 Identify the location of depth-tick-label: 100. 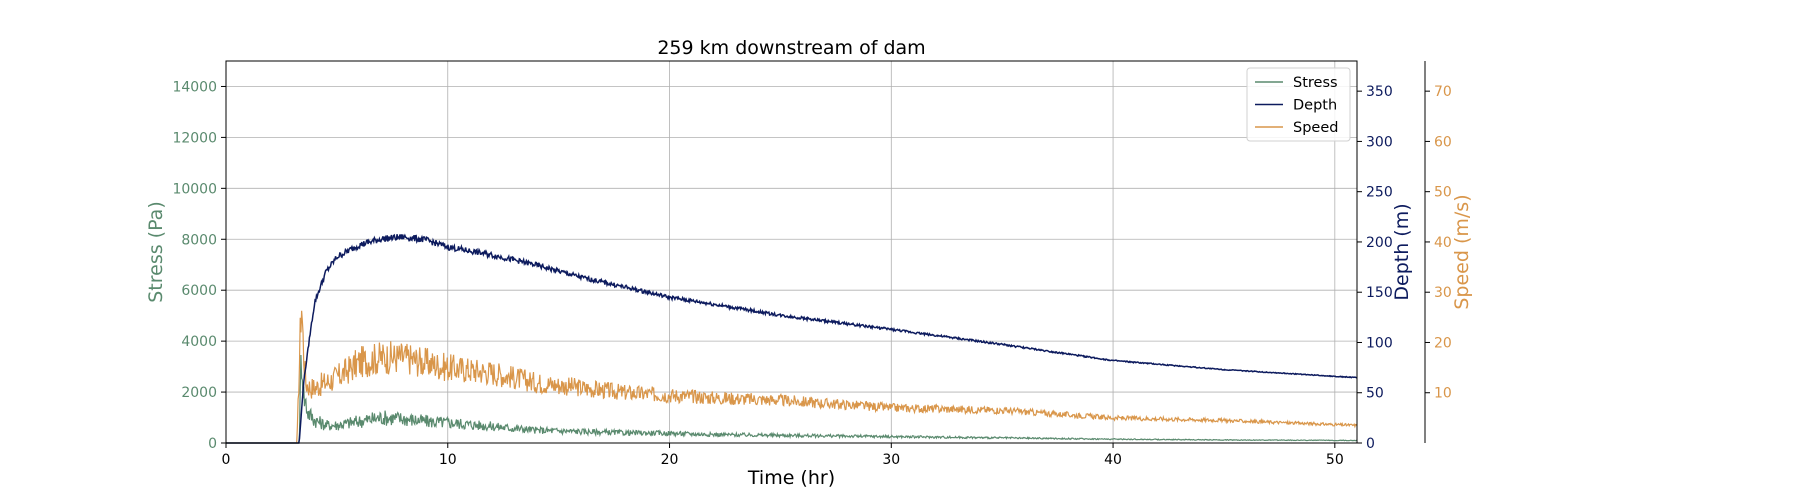
(1379, 343).